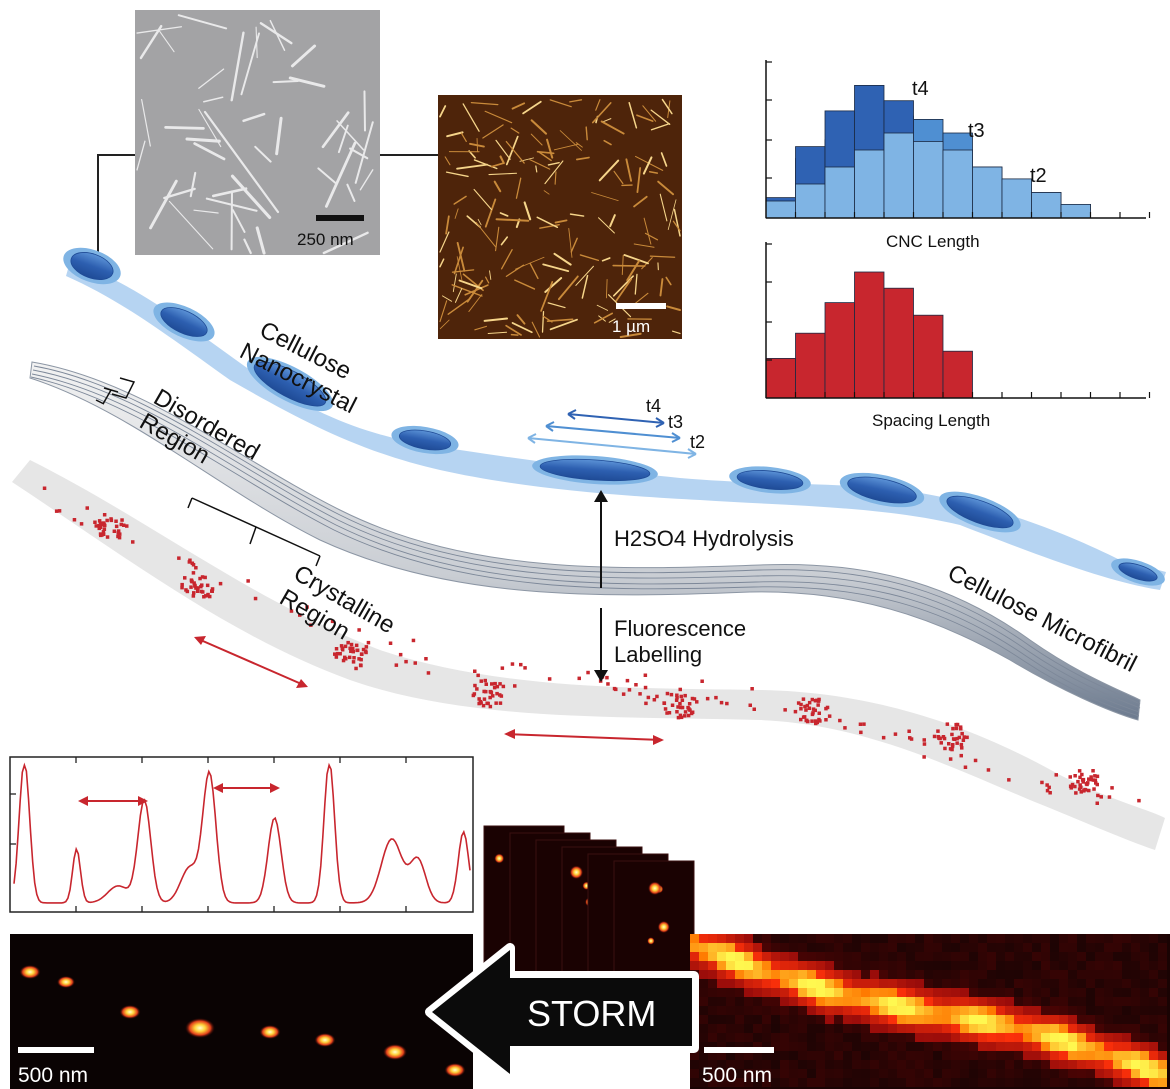  I want to click on hist1-t4-label: t4, so click(920, 89).